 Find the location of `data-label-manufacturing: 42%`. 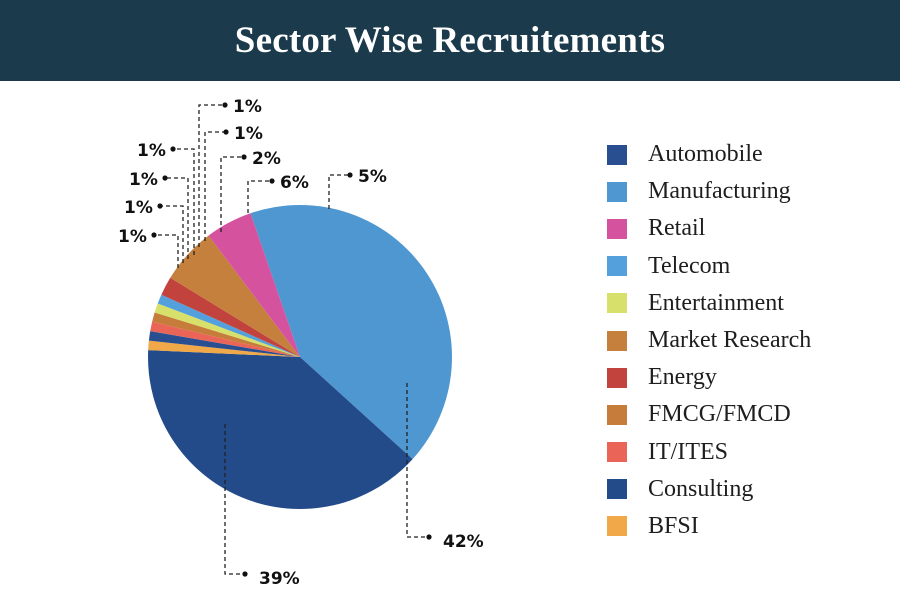

data-label-manufacturing: 42% is located at coordinates (463, 542).